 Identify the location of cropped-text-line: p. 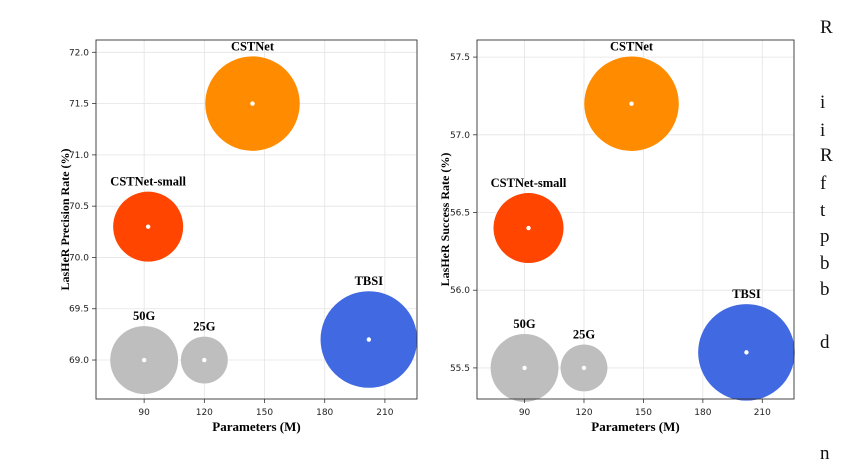
(825, 236).